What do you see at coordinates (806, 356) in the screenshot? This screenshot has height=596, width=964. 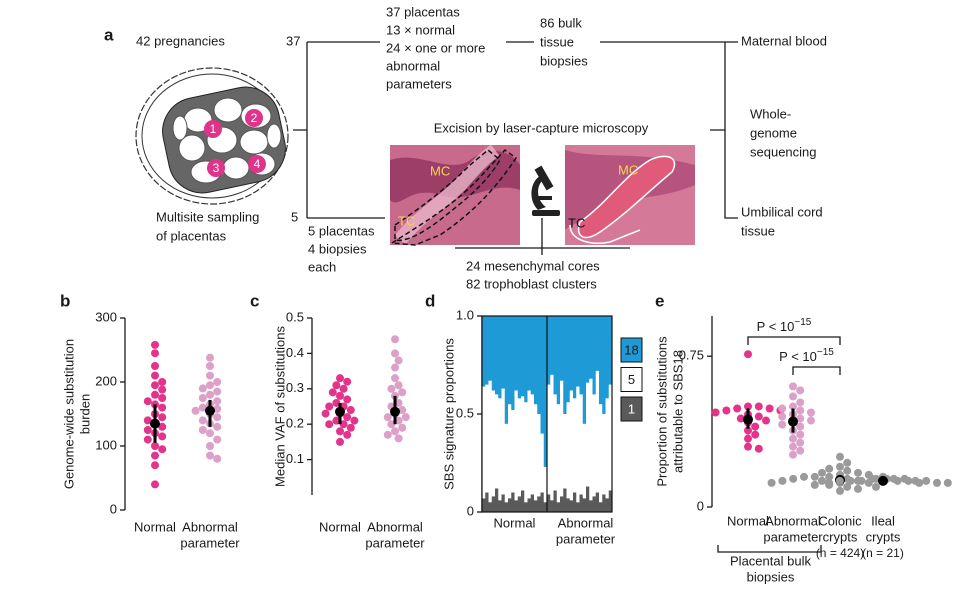 I see `significance-label: P < 10−15` at bounding box center [806, 356].